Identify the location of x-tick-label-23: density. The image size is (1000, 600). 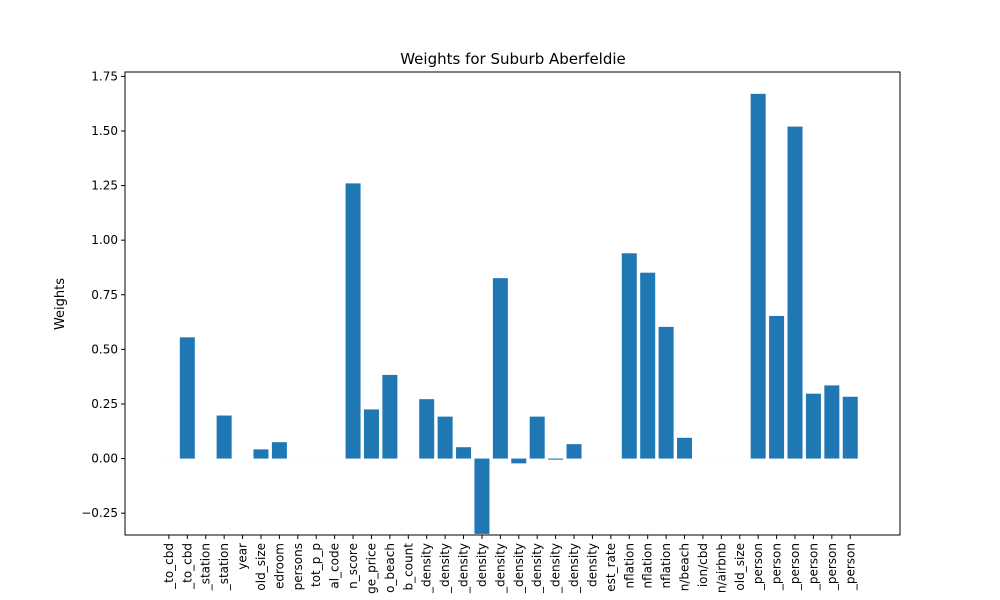
(592, 565).